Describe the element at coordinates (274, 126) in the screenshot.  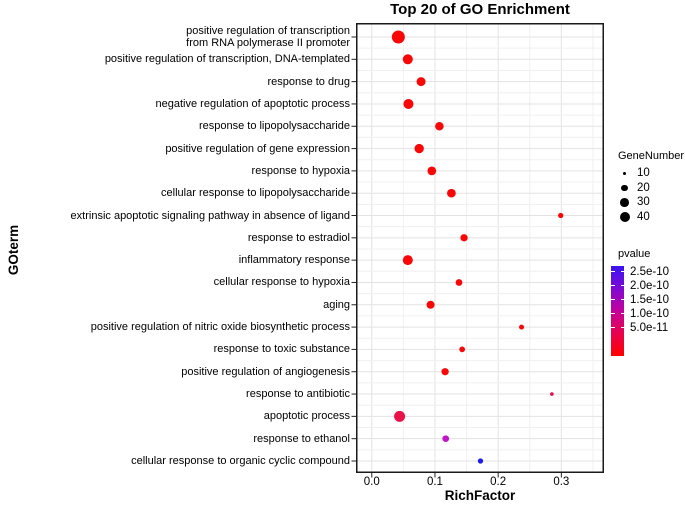
I see `y-axis-label: response to lipopolysaccharide` at that location.